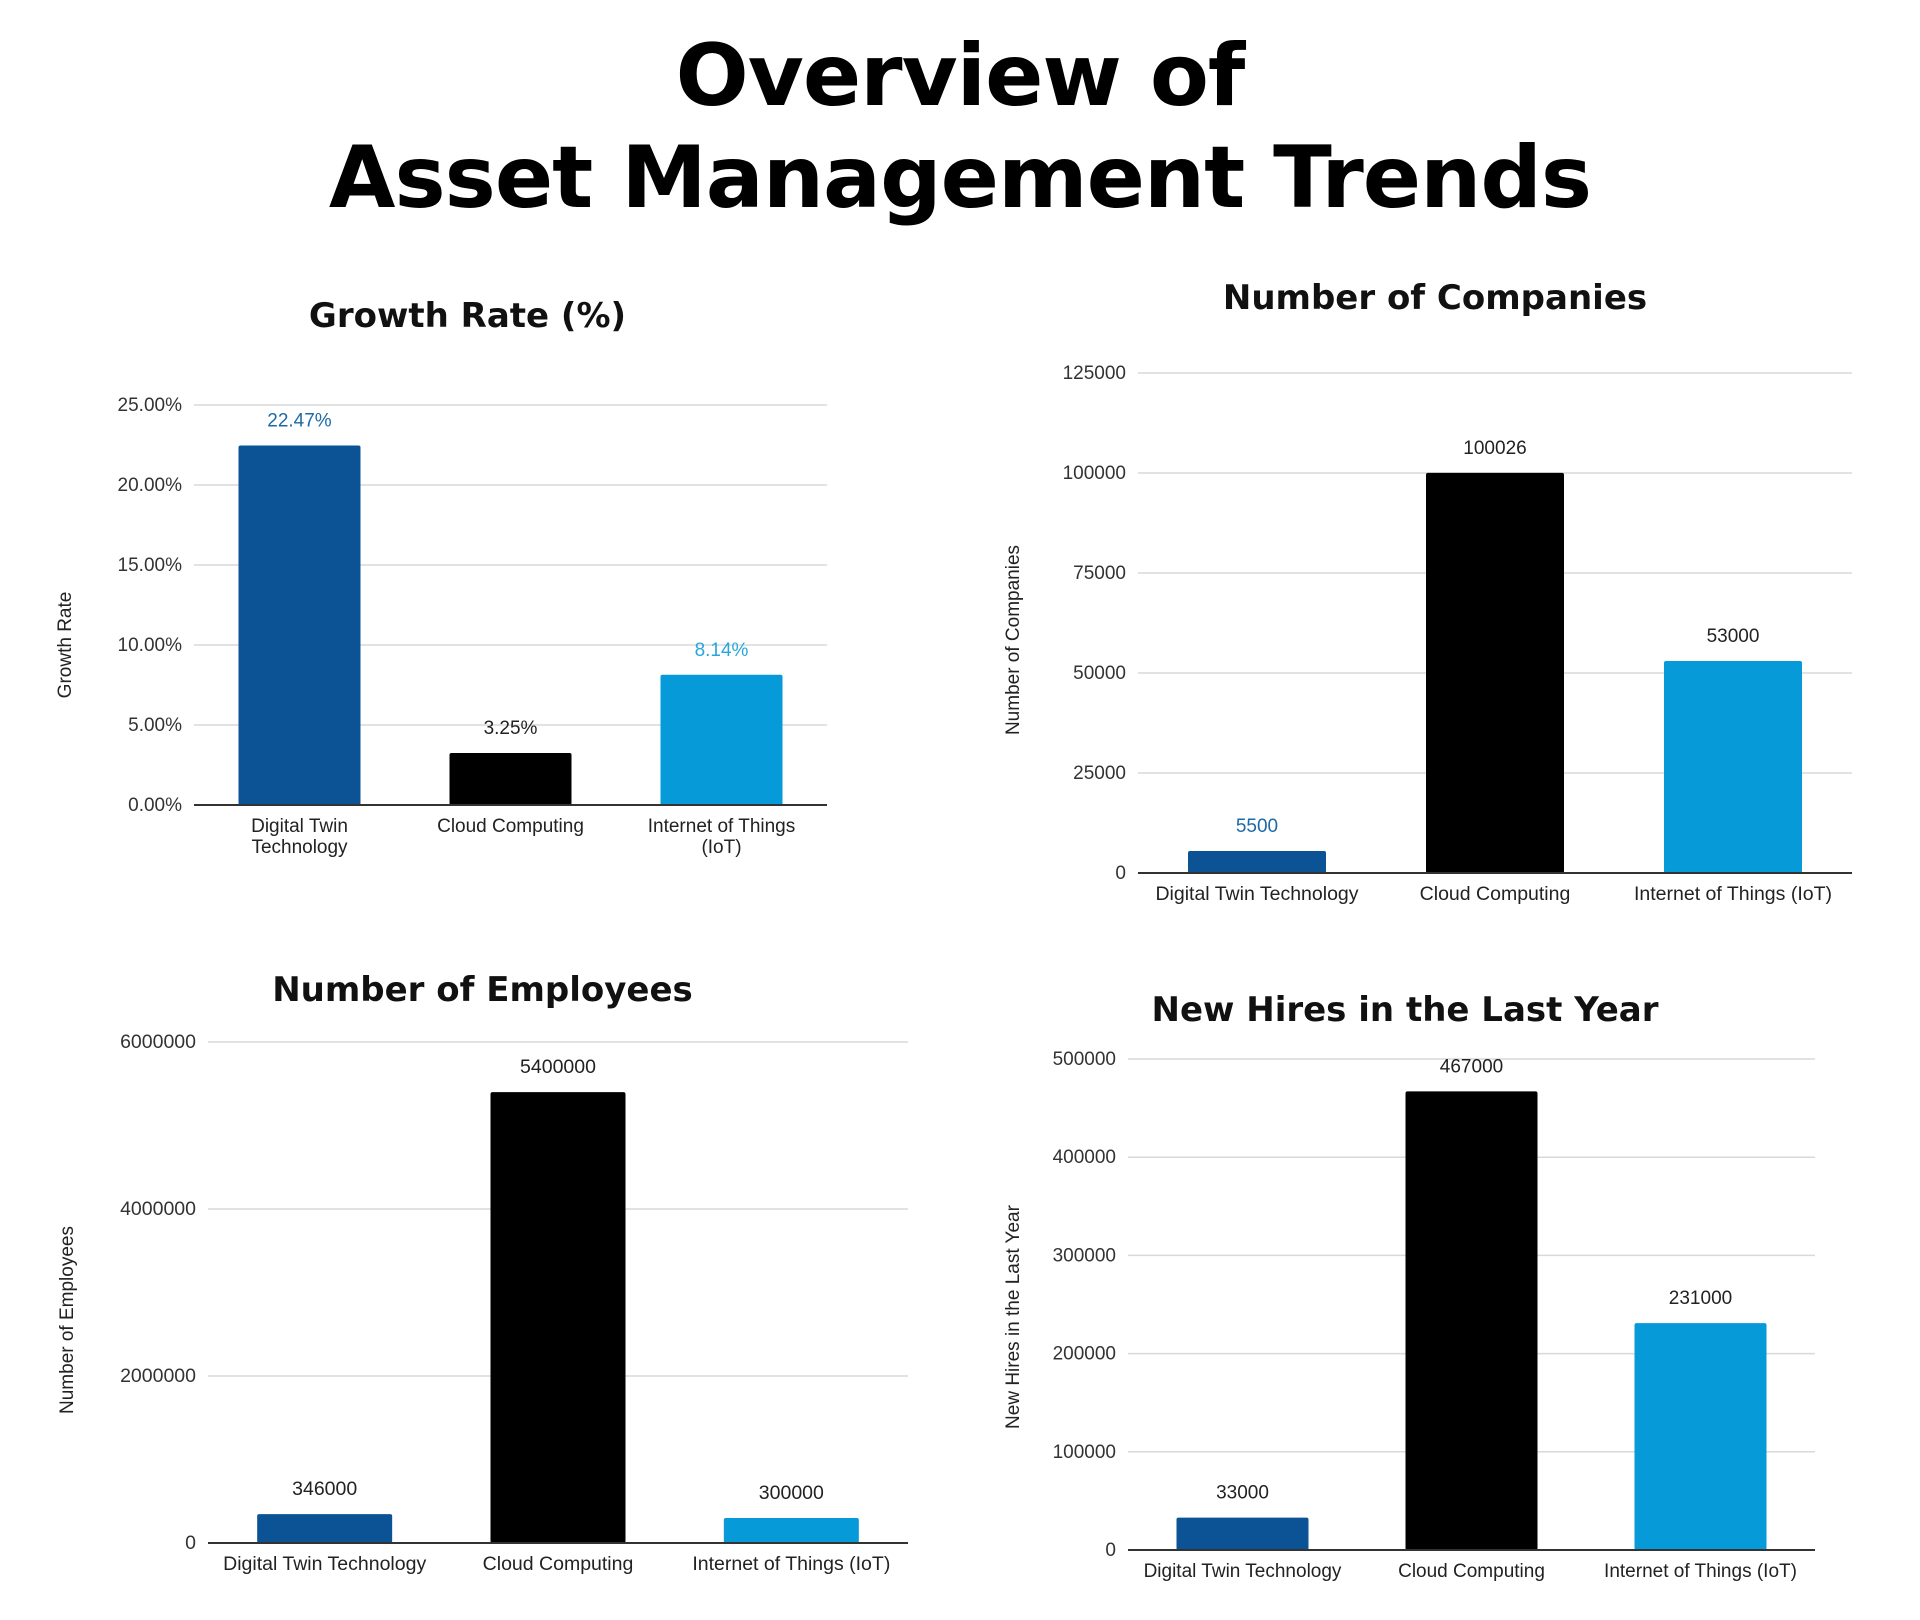 The image size is (1920, 1620). What do you see at coordinates (299, 847) in the screenshot?
I see `x-tick-label: Technology` at bounding box center [299, 847].